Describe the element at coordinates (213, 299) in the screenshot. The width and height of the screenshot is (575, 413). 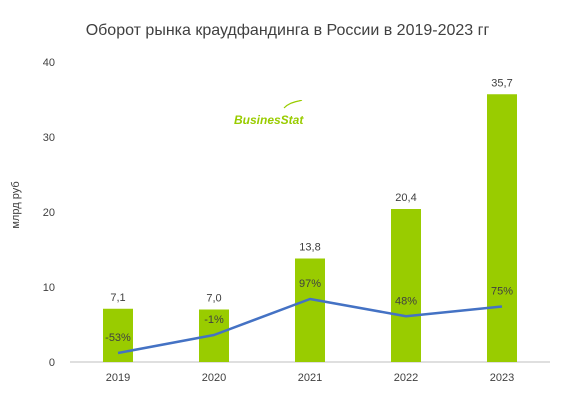
I see `bar-value-label: 7,0` at that location.